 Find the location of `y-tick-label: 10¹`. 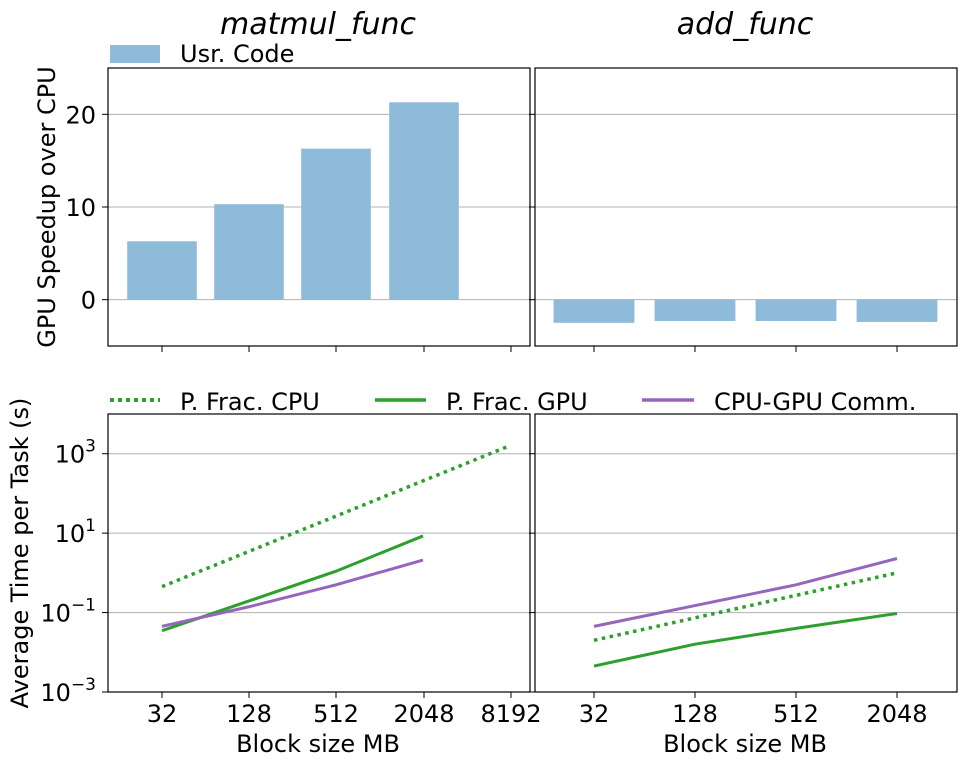

y-tick-label: 10¹ is located at coordinates (75, 532).